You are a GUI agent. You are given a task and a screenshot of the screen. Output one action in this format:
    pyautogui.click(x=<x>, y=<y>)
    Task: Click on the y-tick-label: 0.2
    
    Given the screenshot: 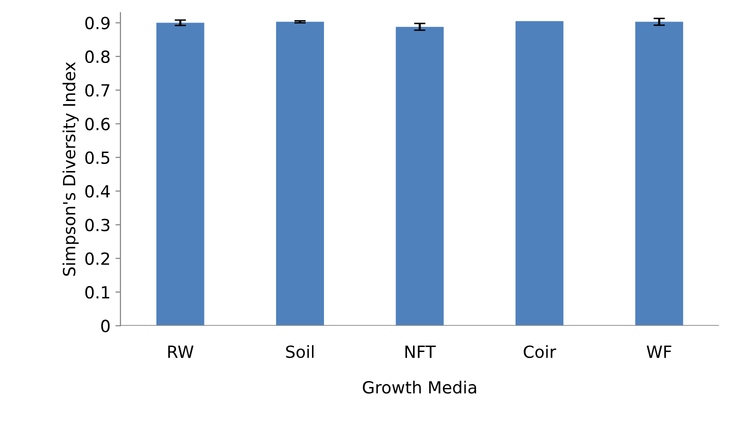 What is the action you would take?
    pyautogui.click(x=97, y=258)
    